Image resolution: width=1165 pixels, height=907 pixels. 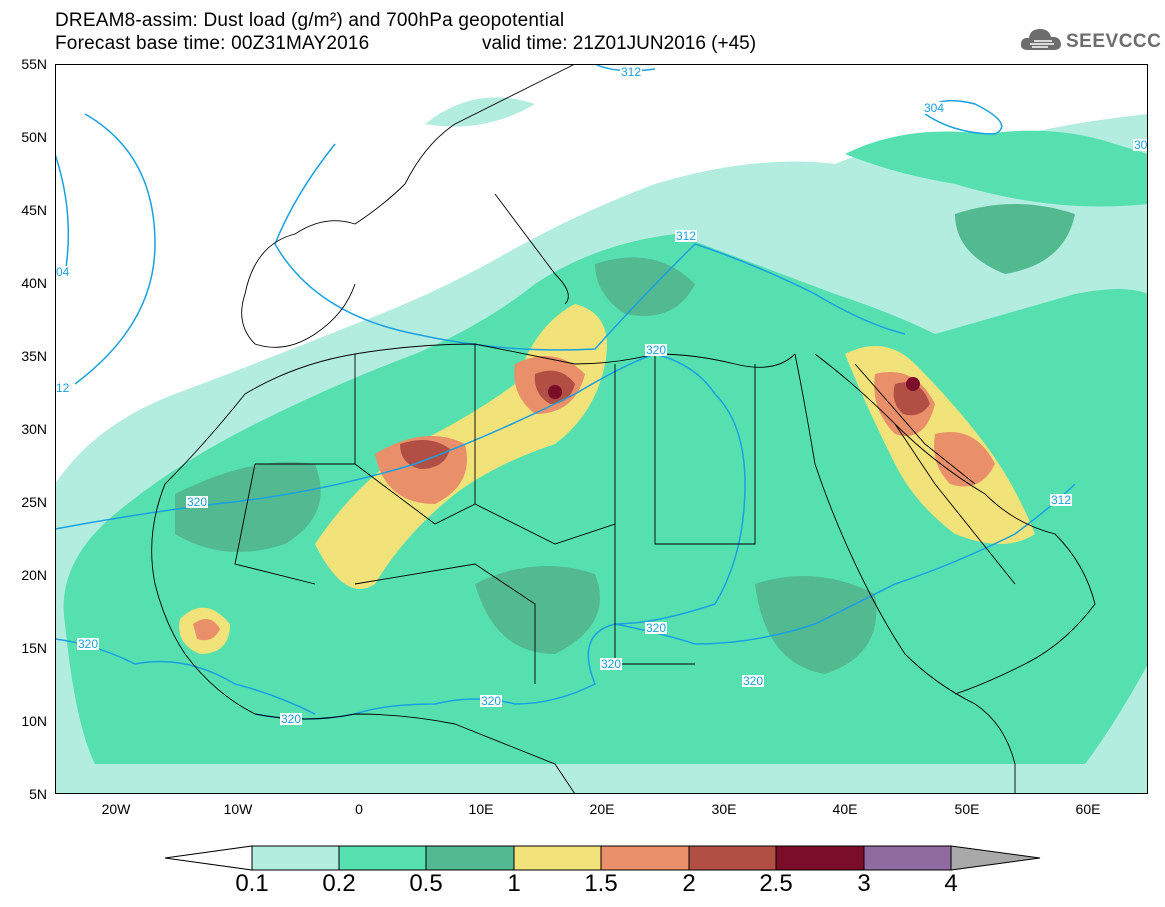 I want to click on lat-label: 55N, so click(x=34, y=64).